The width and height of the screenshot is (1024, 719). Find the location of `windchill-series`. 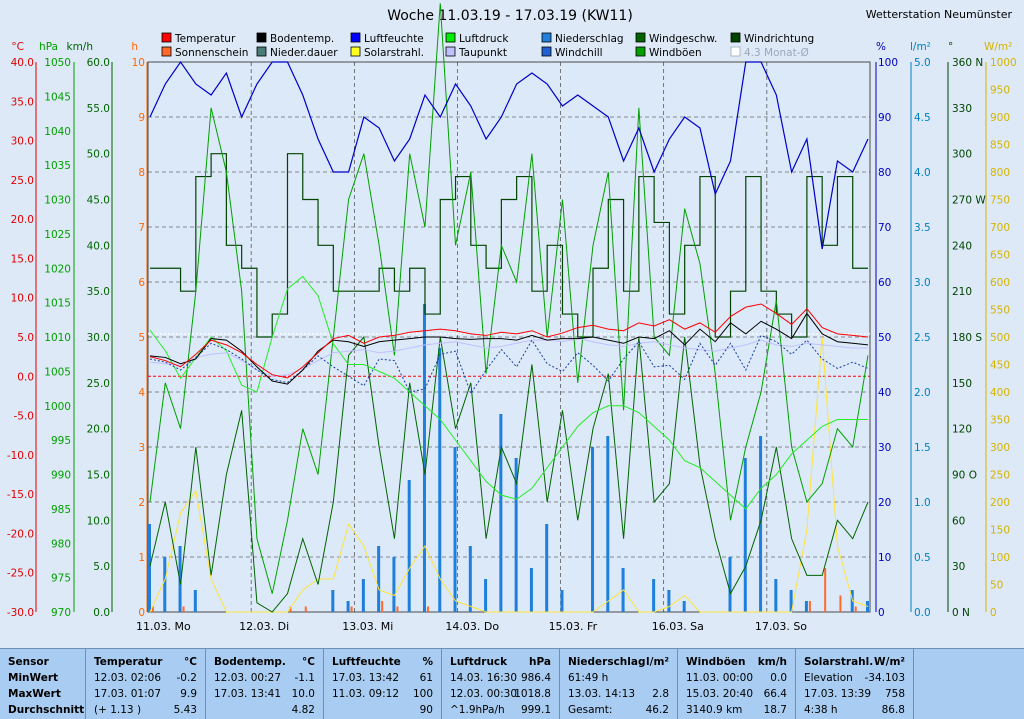

windchill-series is located at coordinates (509, 364).